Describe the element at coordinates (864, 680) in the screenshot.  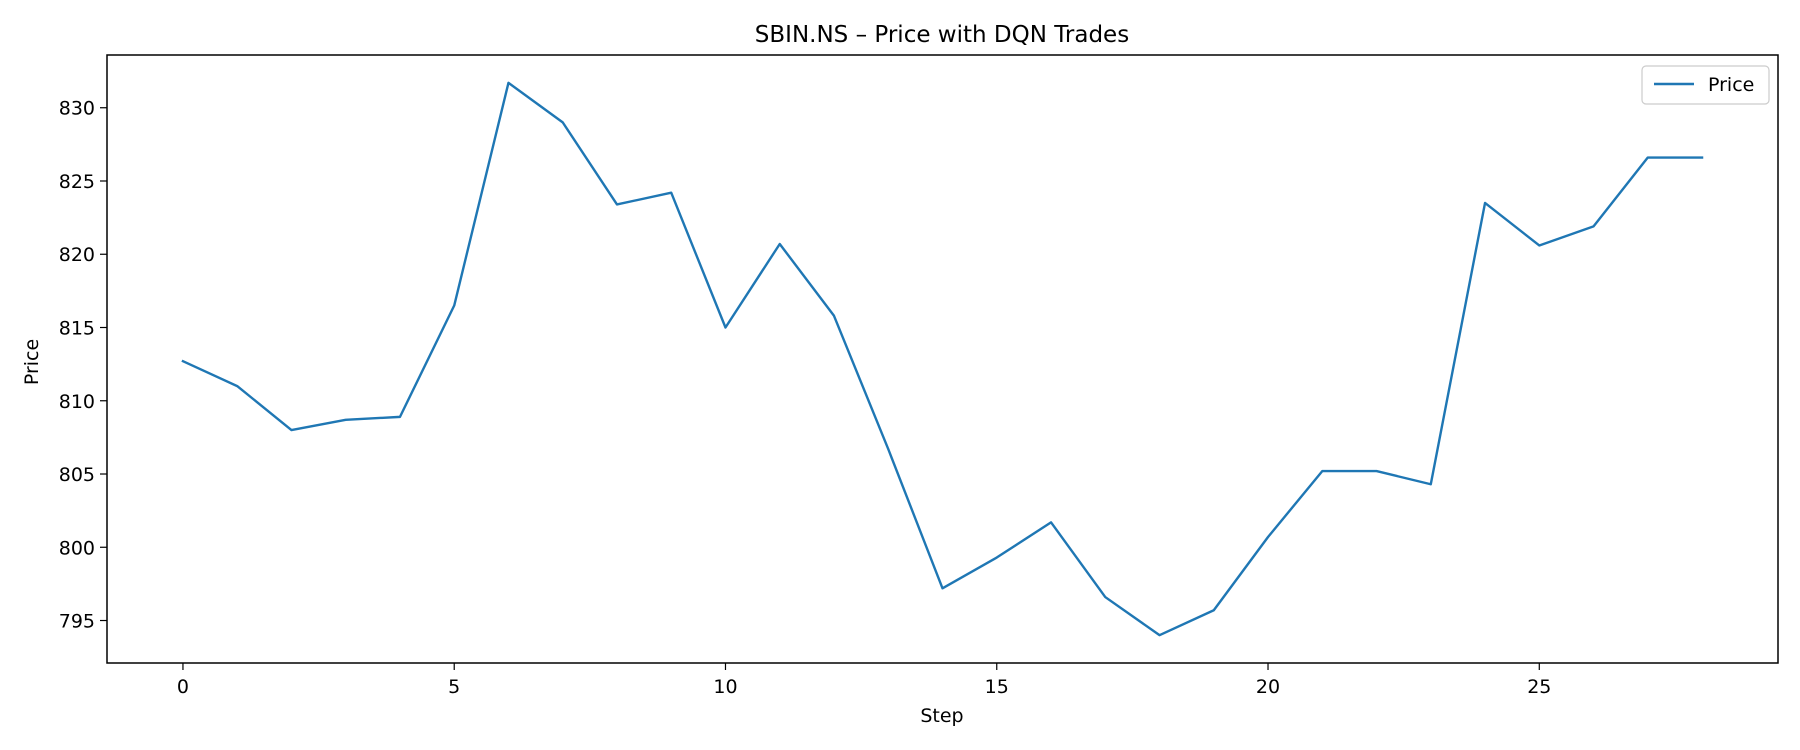
I see `x-axis: 0 5 10 15 20 25` at that location.